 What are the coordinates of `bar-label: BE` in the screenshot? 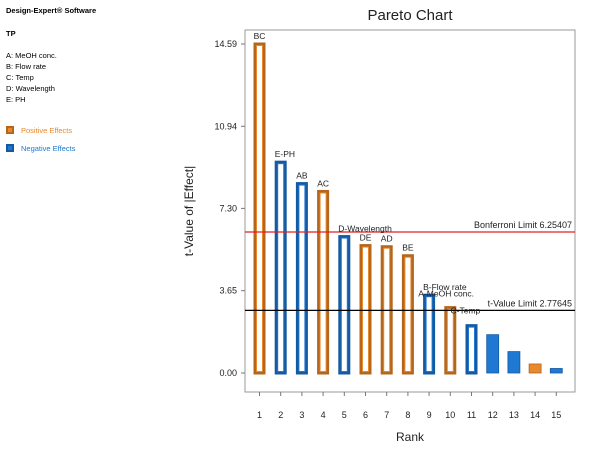 It's located at (408, 248).